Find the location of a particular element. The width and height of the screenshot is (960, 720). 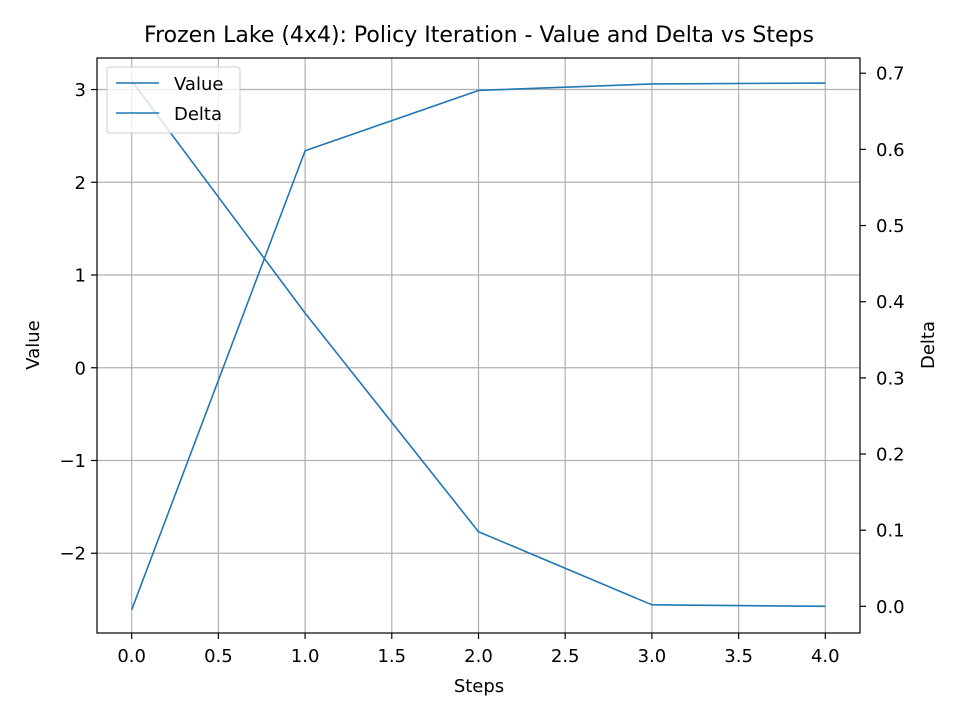

y2-tick-label: 0.6 is located at coordinates (890, 150).